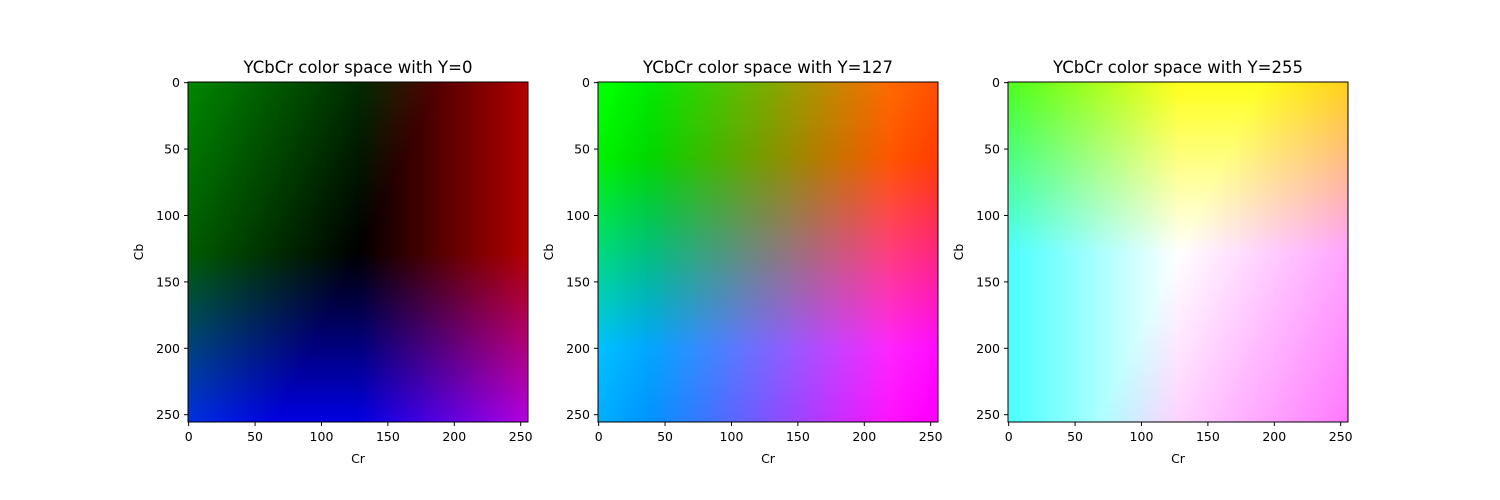 This screenshot has height=500, width=1500. Describe the element at coordinates (1177, 67) in the screenshot. I see `chart-title: YCbCr color space with Y=255` at that location.